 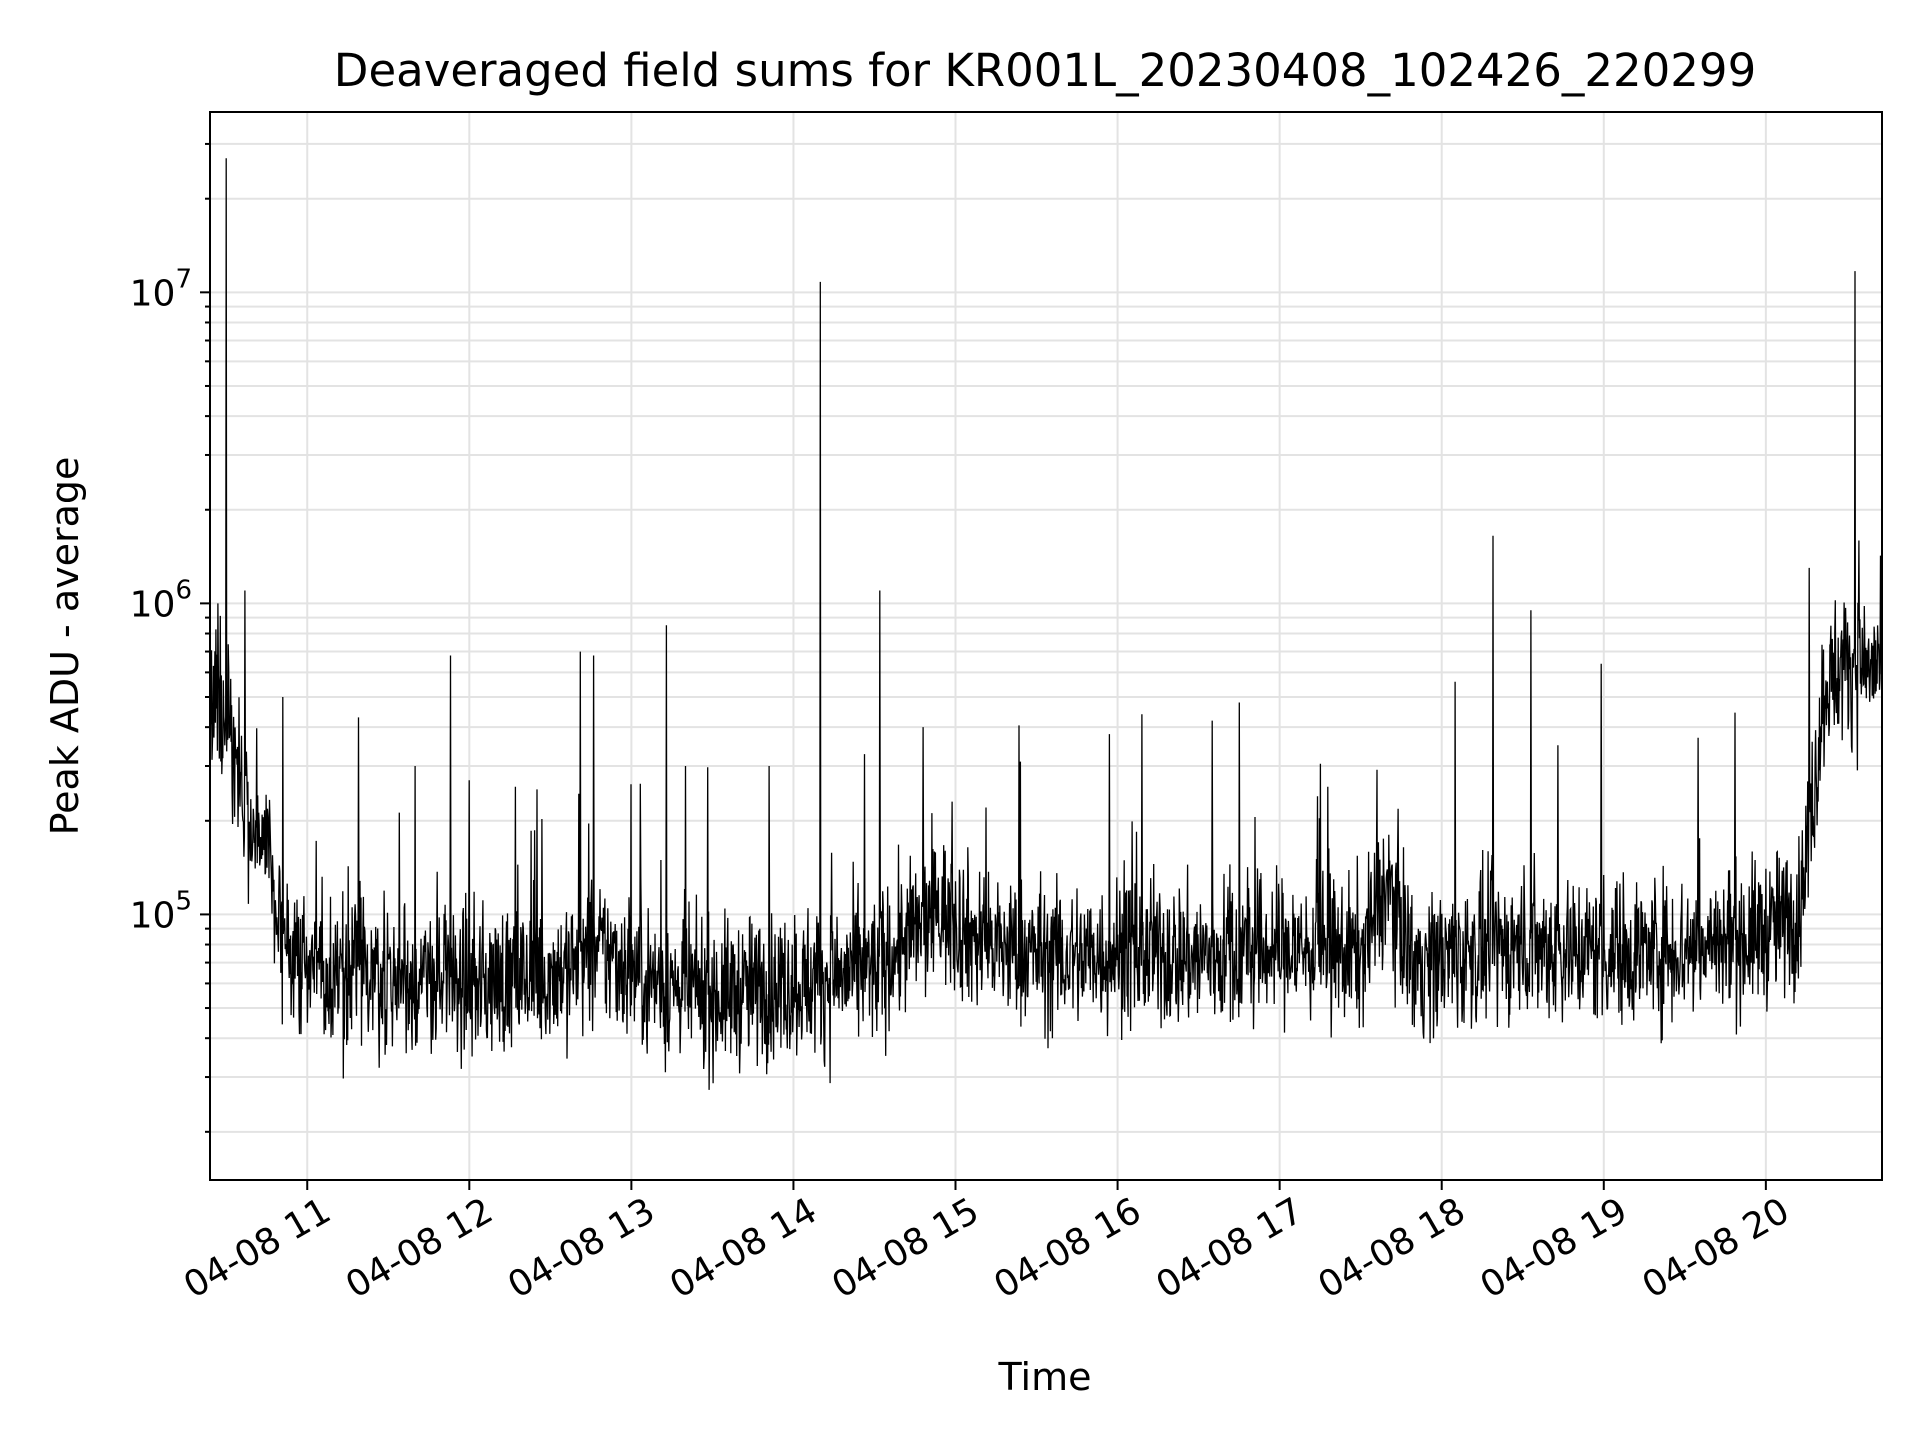 I want to click on y-tick-exponent: 7, so click(x=183, y=279).